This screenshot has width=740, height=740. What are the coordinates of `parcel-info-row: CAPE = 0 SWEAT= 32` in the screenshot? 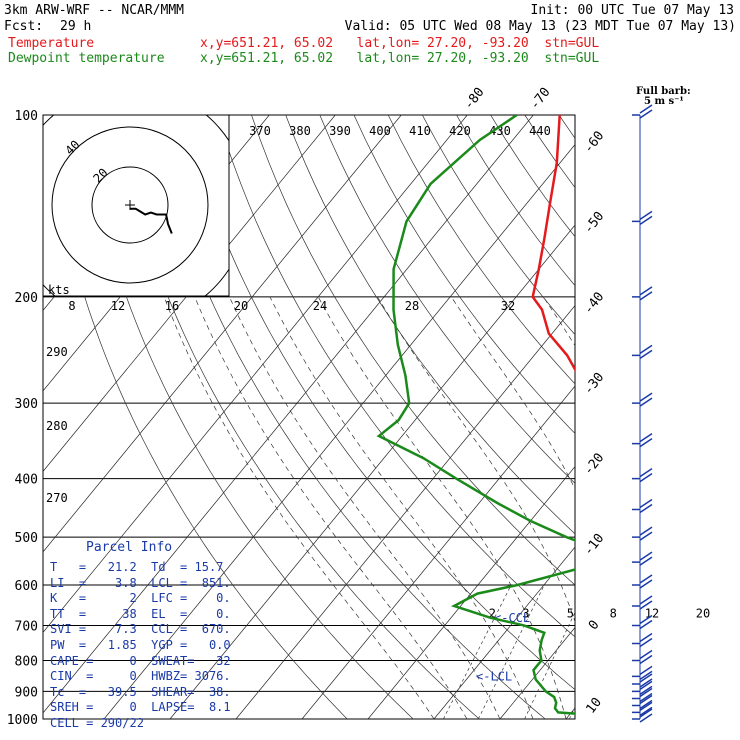 It's located at (140, 660).